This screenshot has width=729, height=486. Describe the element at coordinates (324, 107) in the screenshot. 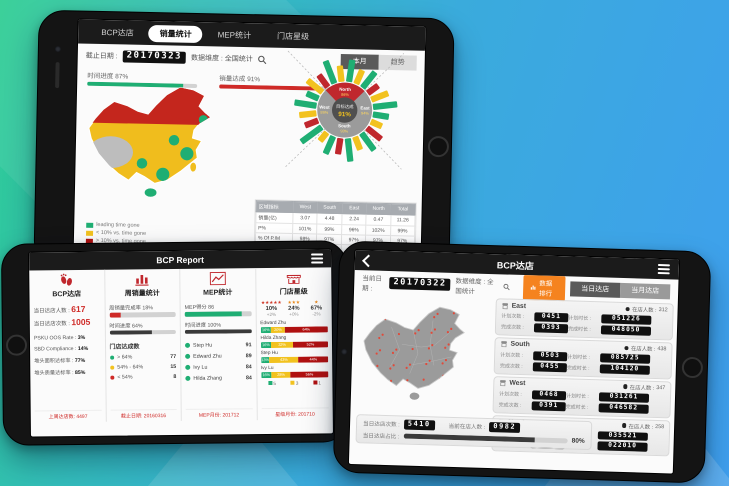

I see `quadrant-west-label: West` at that location.